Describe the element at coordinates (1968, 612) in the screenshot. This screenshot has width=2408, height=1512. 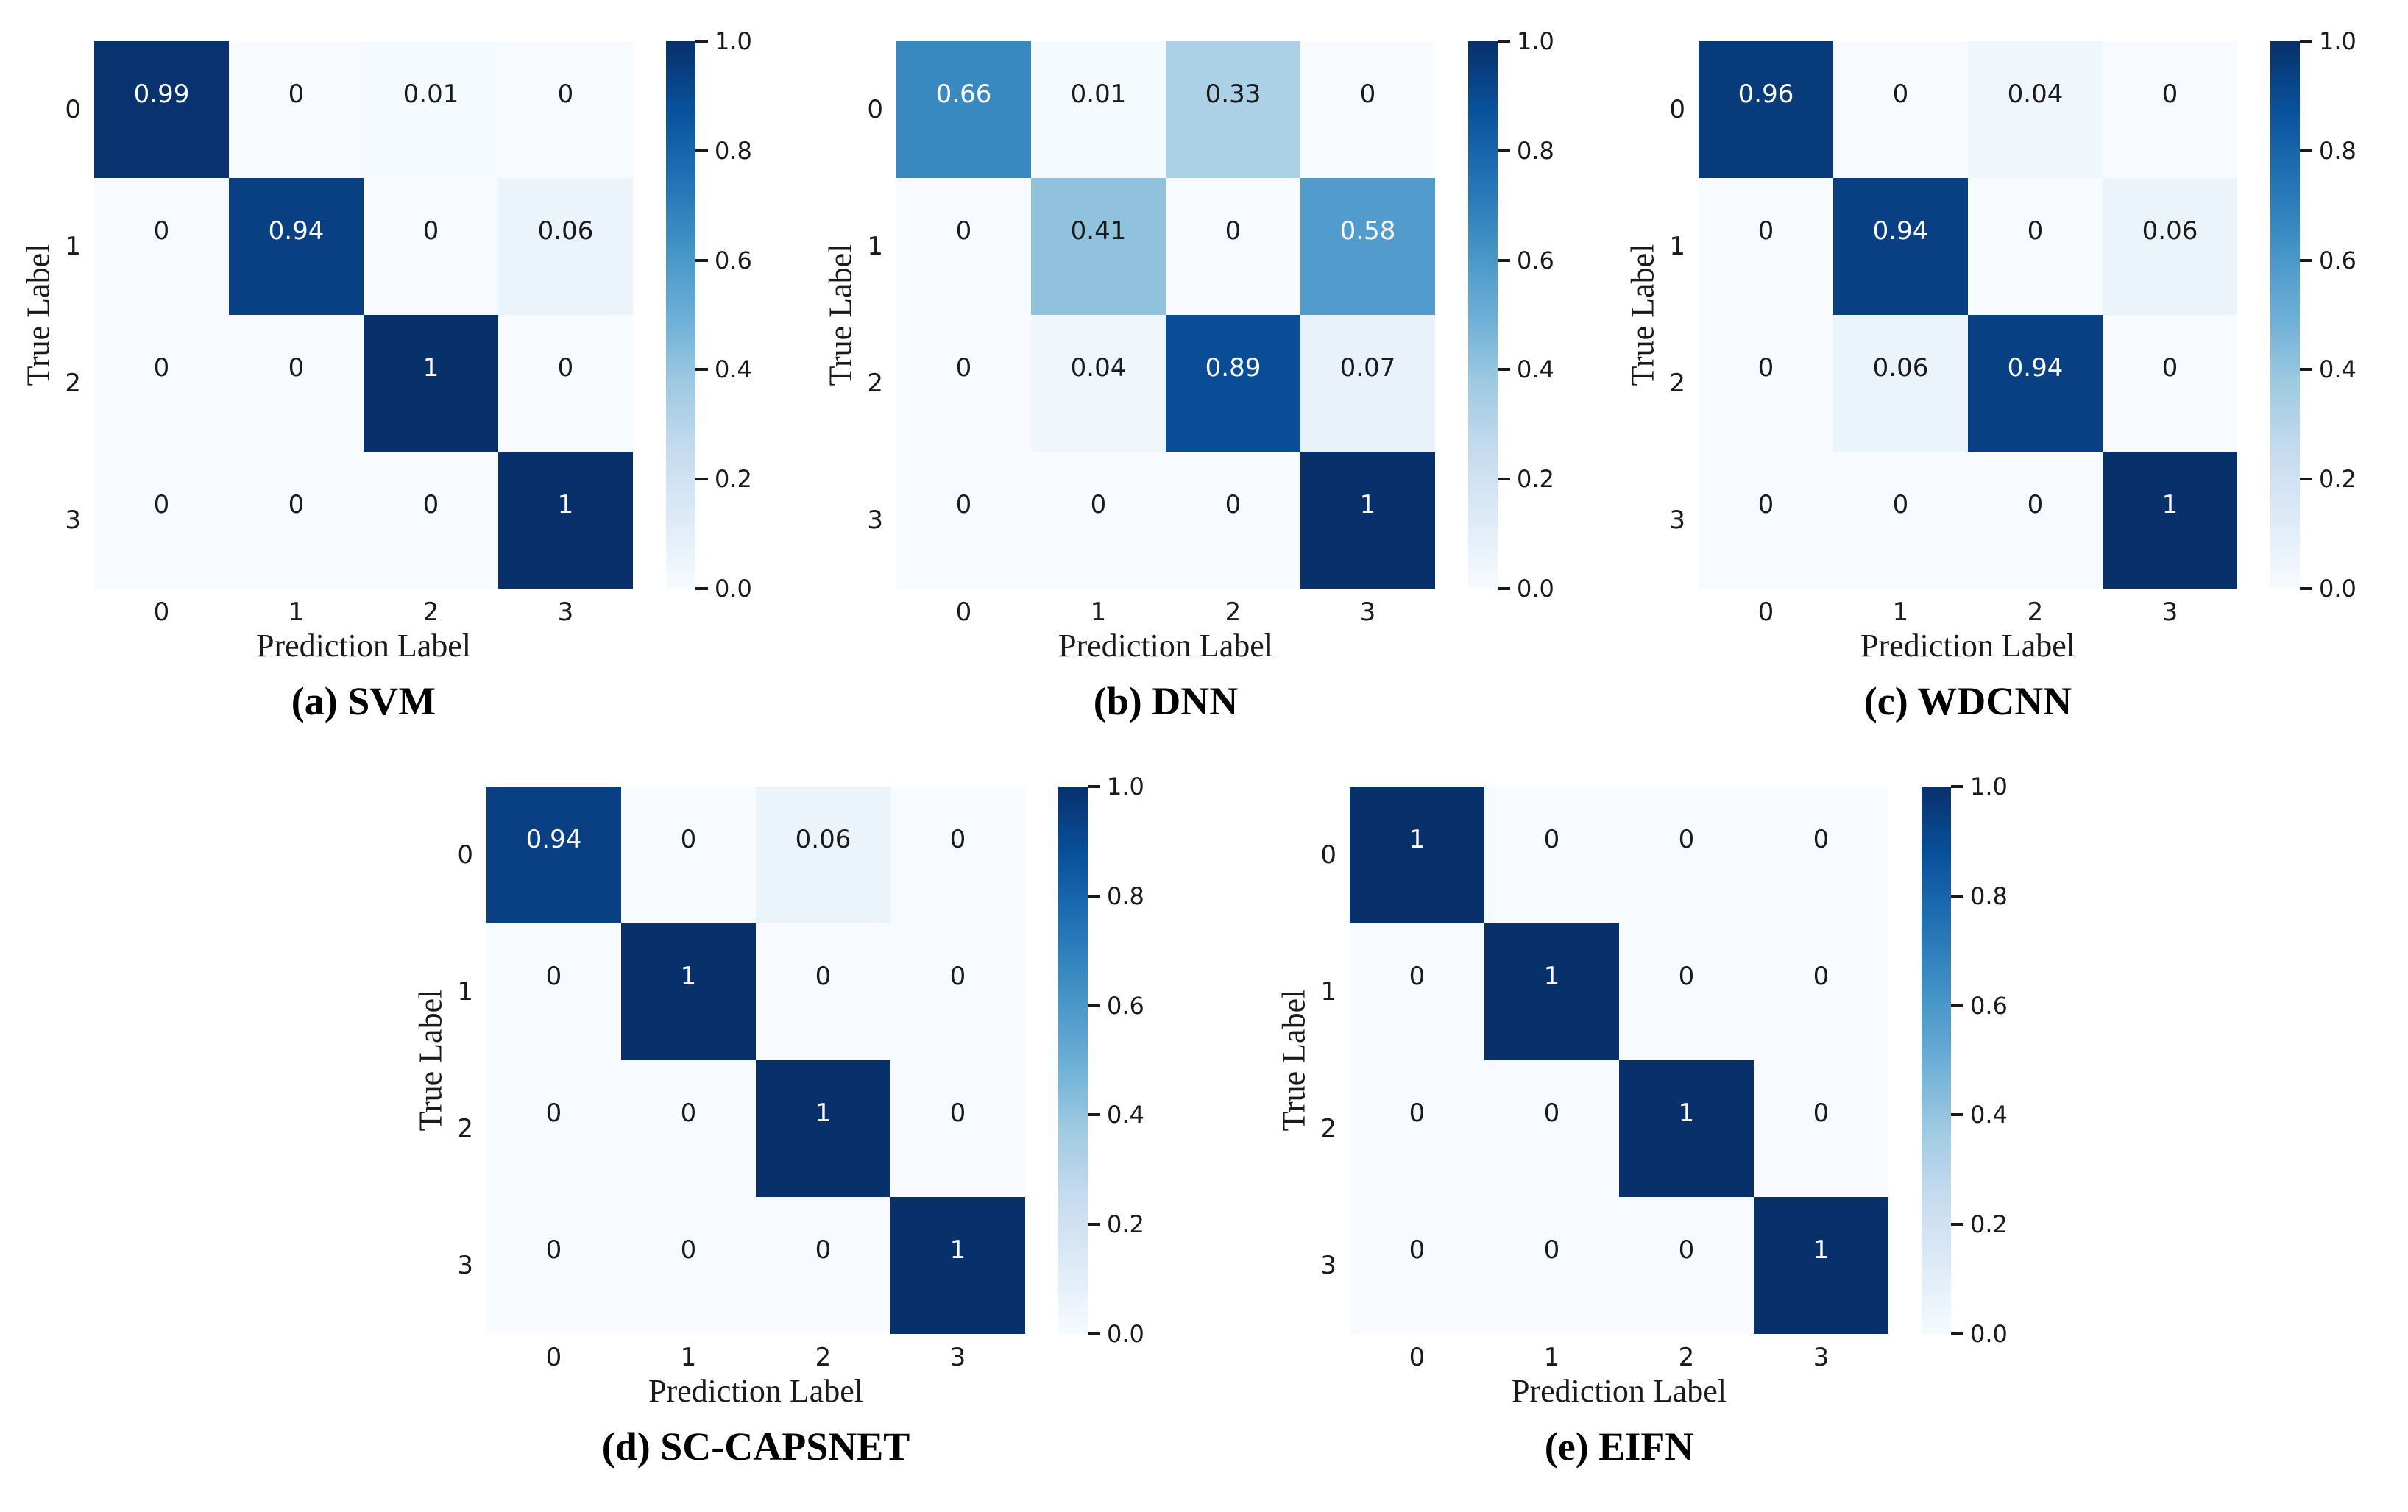
I see `x-axis-ticks: 0 1 2 3` at that location.